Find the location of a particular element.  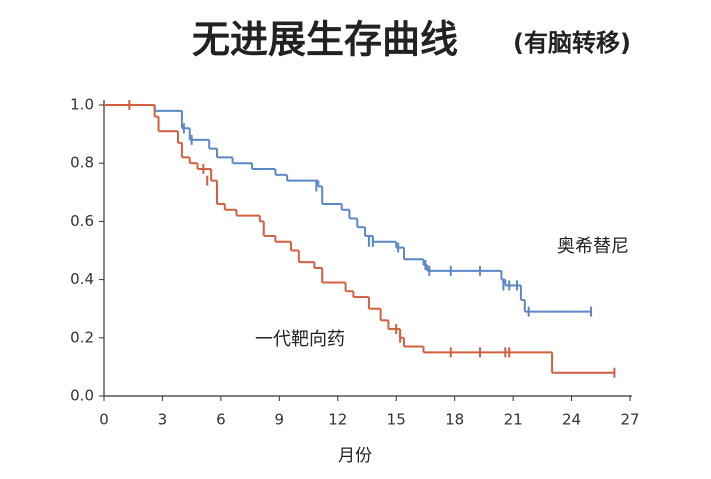

x-tick-label: 6 is located at coordinates (221, 420).